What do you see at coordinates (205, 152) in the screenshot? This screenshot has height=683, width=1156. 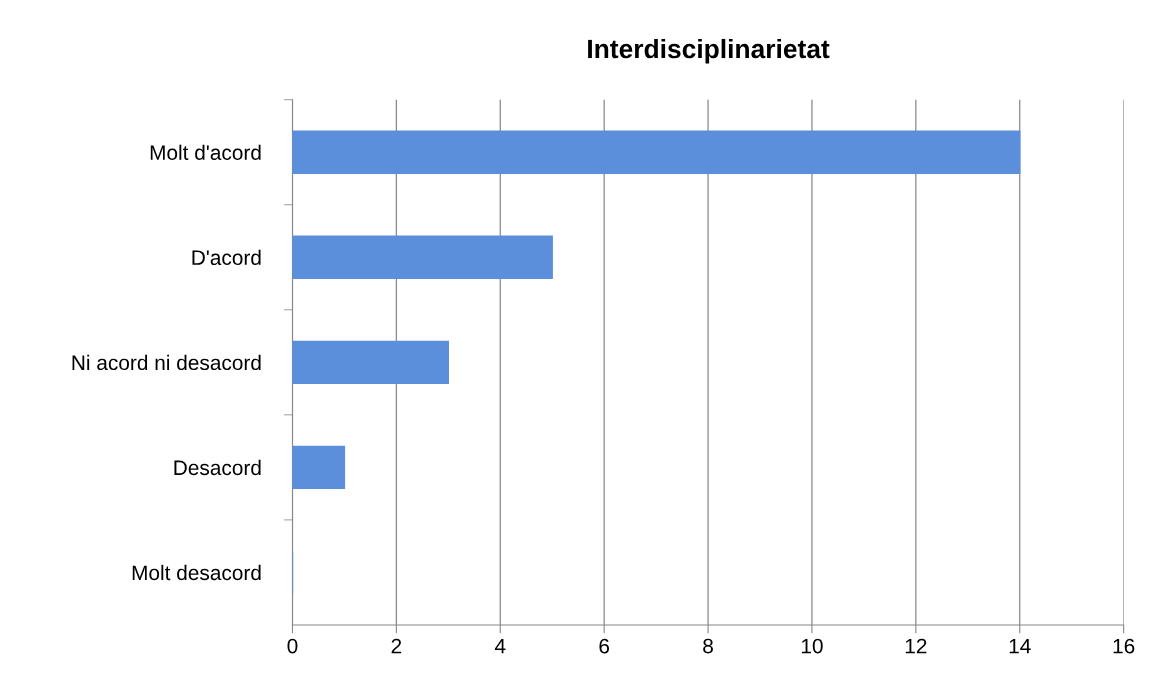 I see `y-tick-label: Molt d'acord` at bounding box center [205, 152].